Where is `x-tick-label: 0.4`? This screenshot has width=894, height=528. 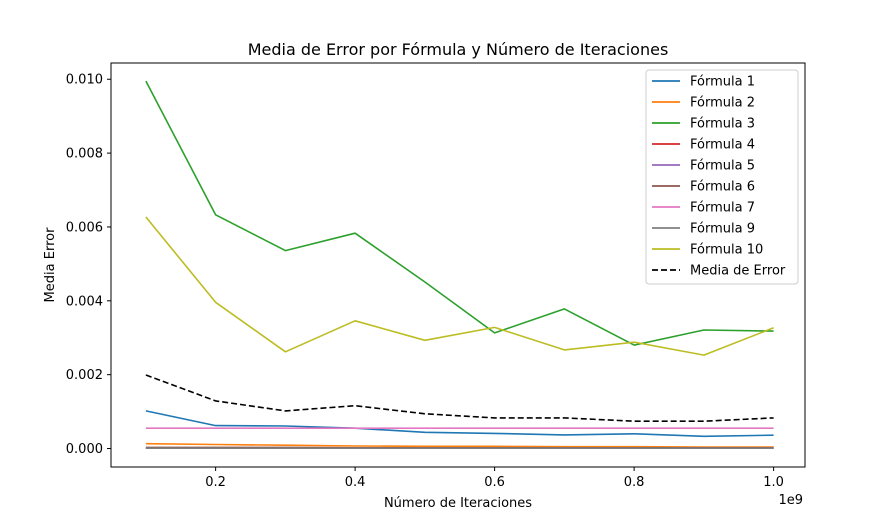 x-tick-label: 0.4 is located at coordinates (355, 482).